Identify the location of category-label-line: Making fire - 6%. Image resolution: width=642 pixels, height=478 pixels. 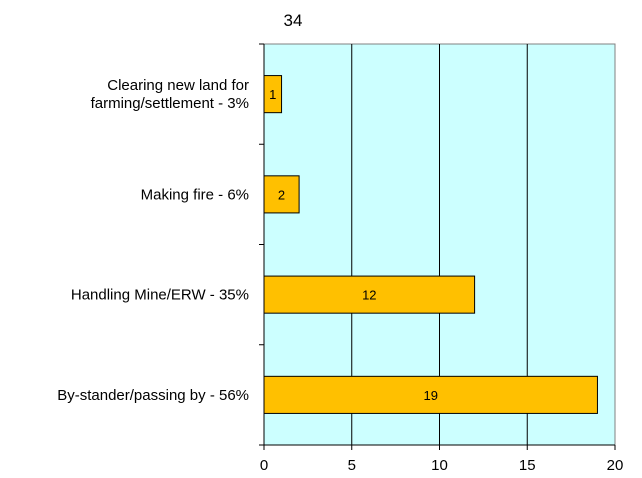
(195, 194).